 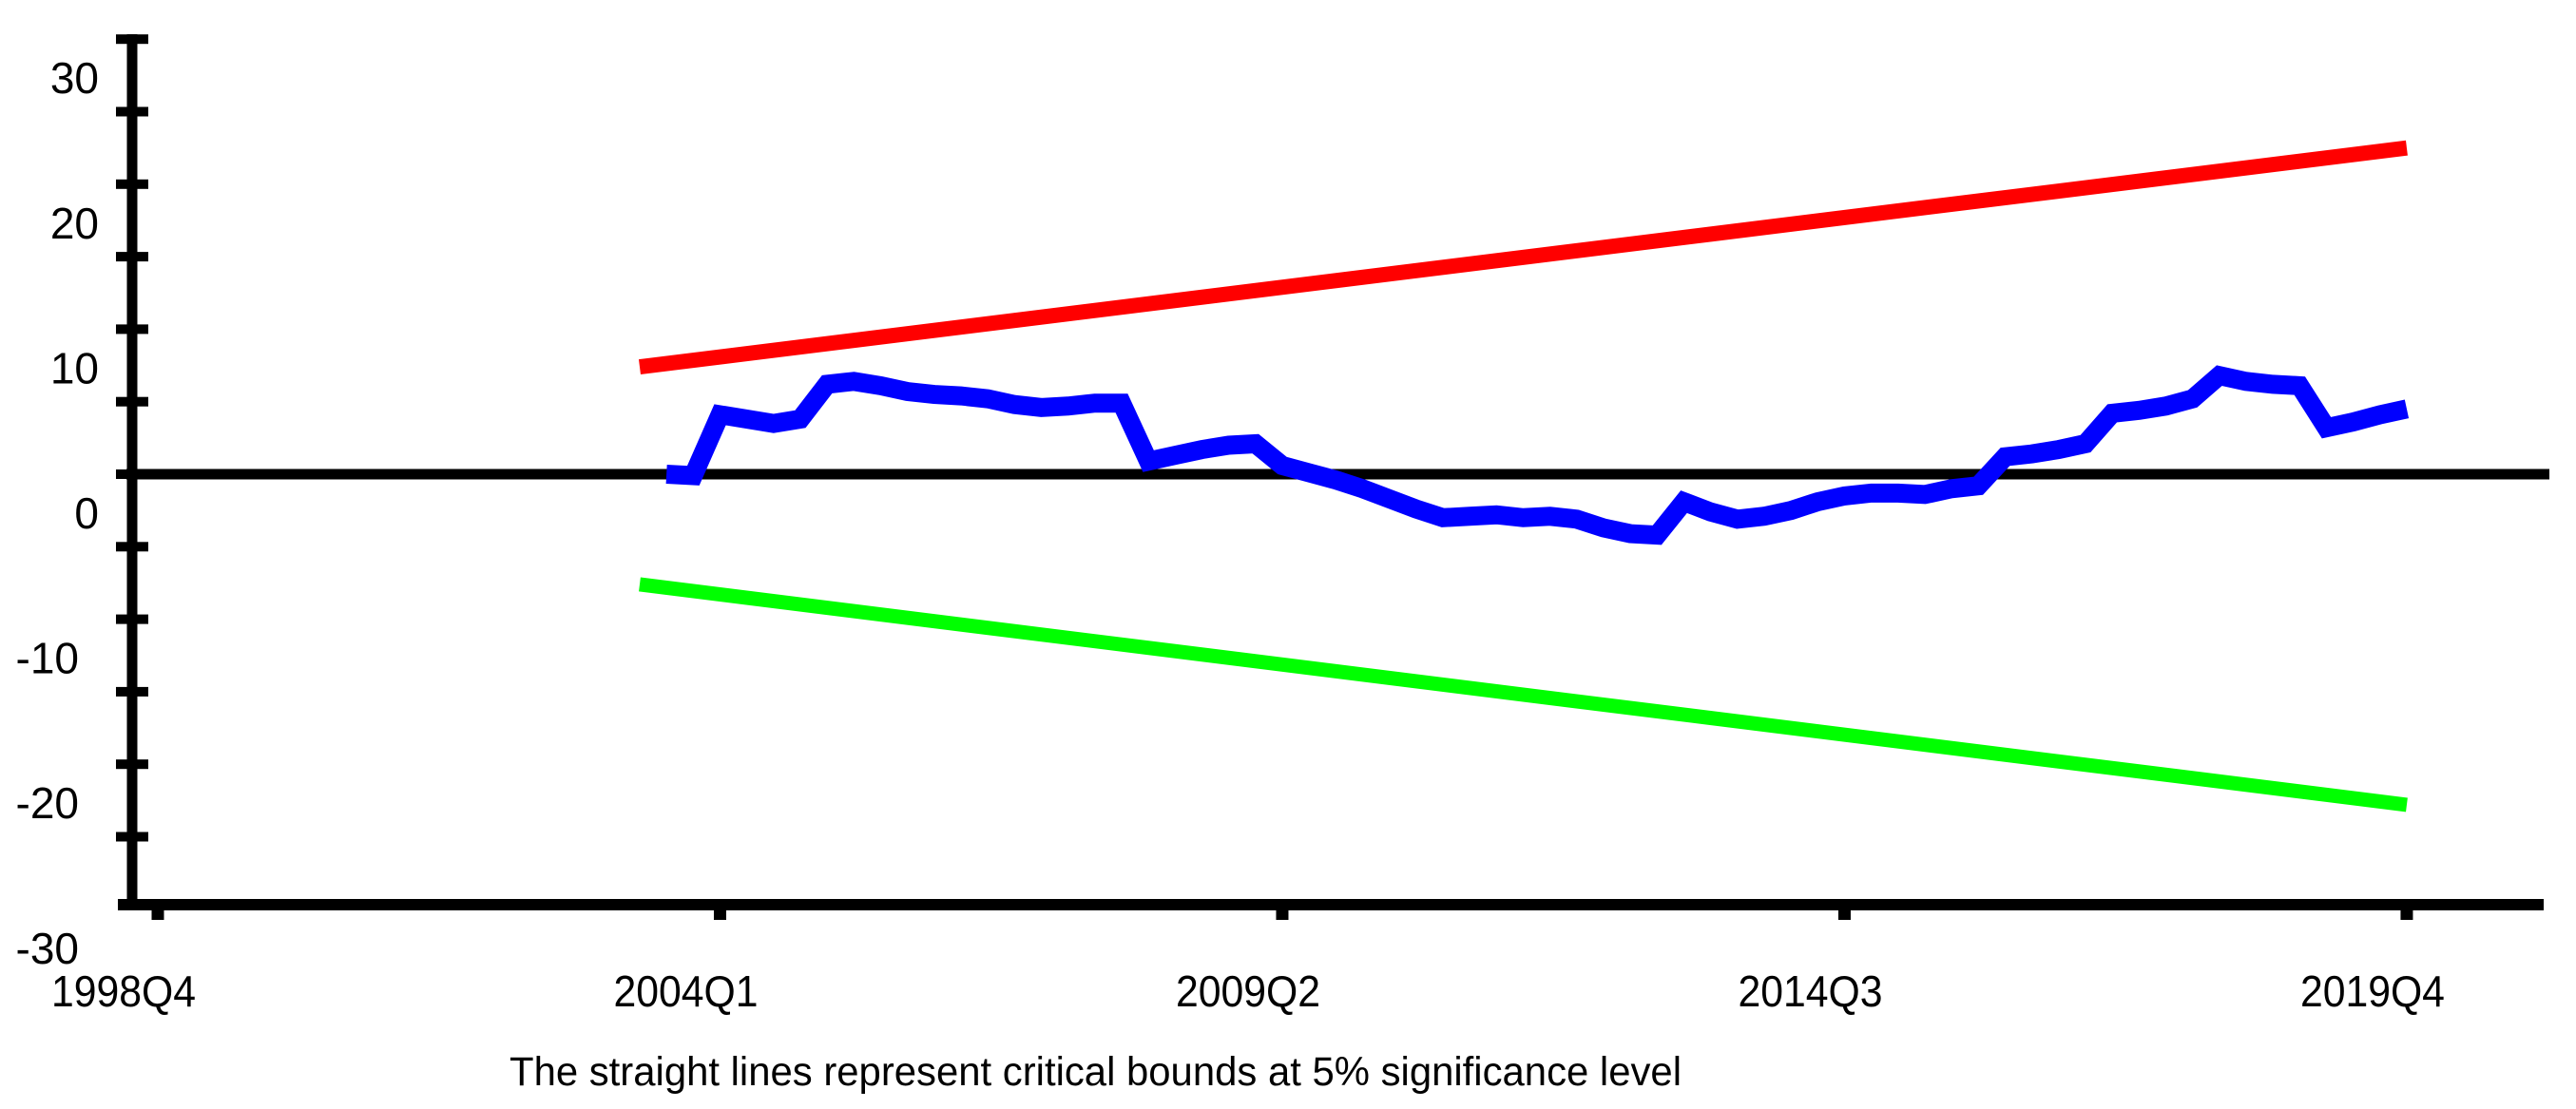 I want to click on y-axis-label: 30, so click(x=74, y=78).